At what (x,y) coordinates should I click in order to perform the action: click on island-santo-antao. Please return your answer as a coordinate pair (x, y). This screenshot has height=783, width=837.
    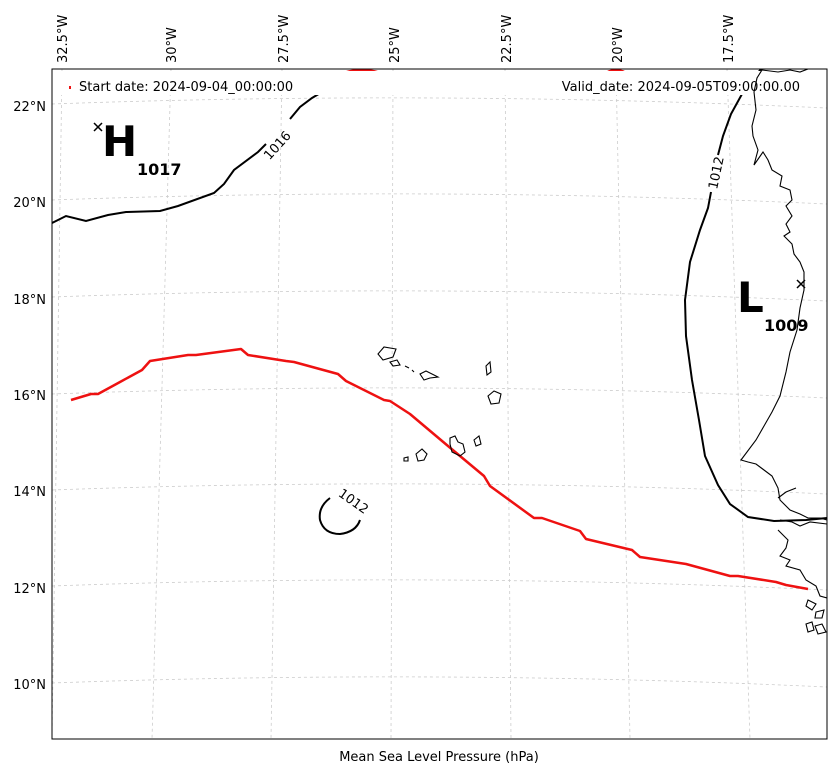
    Looking at the image, I should click on (387, 353).